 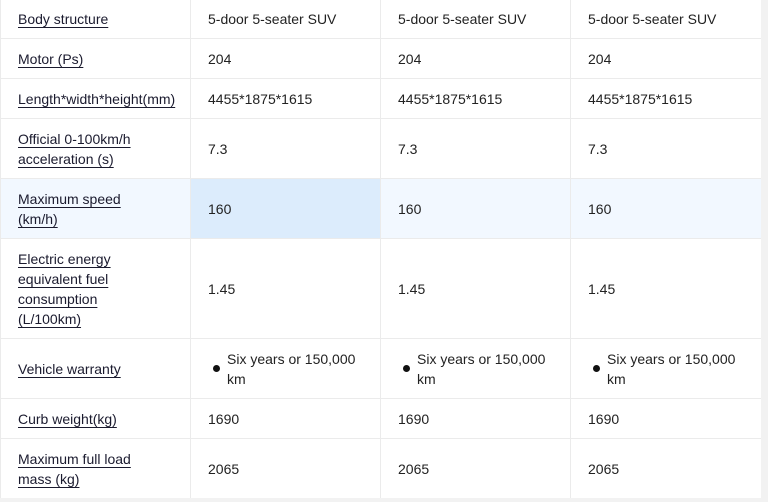 I want to click on row-label-cell: Length*width*height(mm), so click(x=95, y=98).